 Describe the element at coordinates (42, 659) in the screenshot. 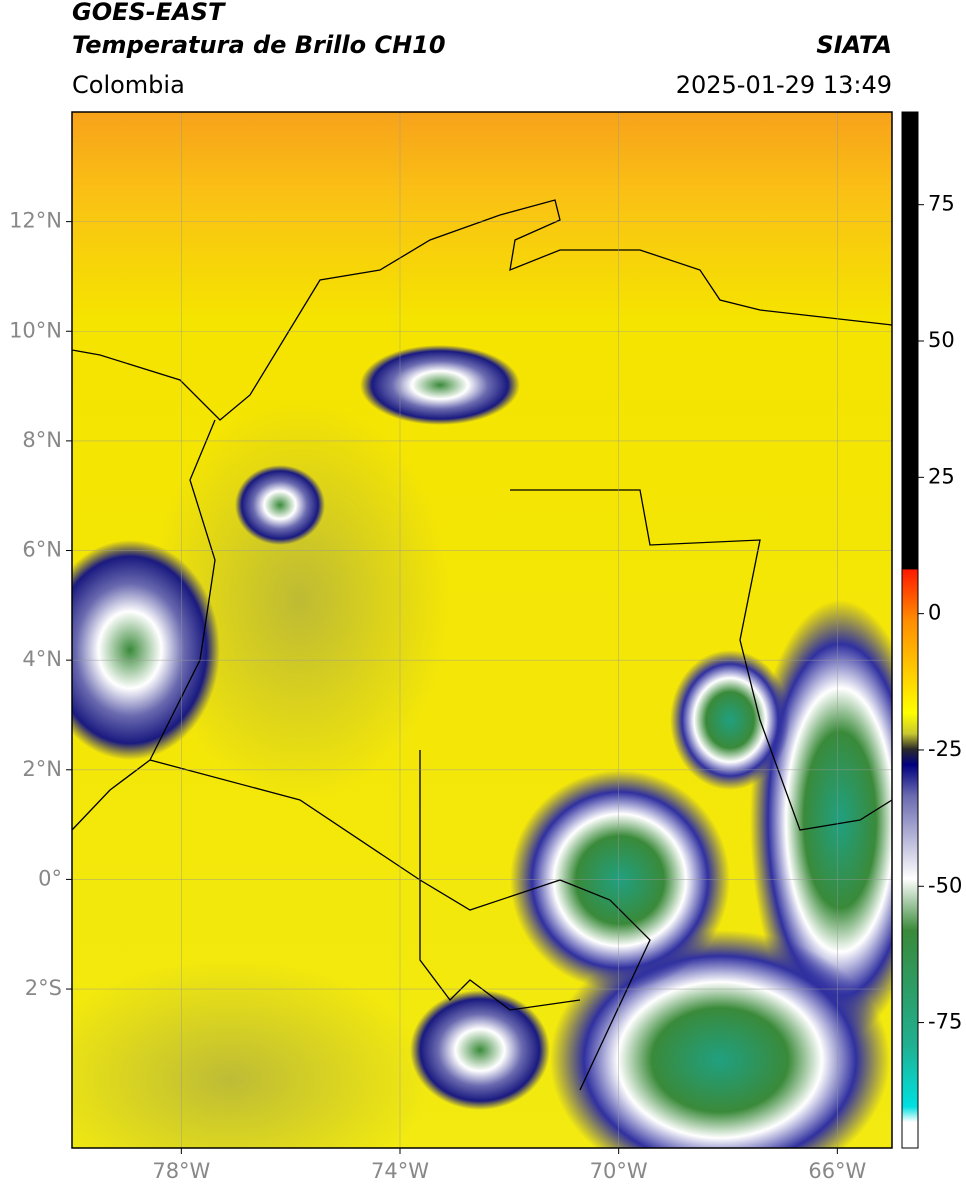

I see `y-tick-label: 4°N` at that location.